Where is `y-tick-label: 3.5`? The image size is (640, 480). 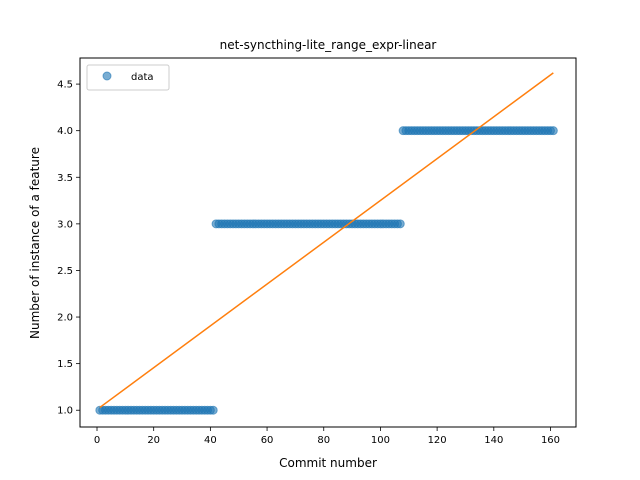
y-tick-label: 3.5 is located at coordinates (65, 178).